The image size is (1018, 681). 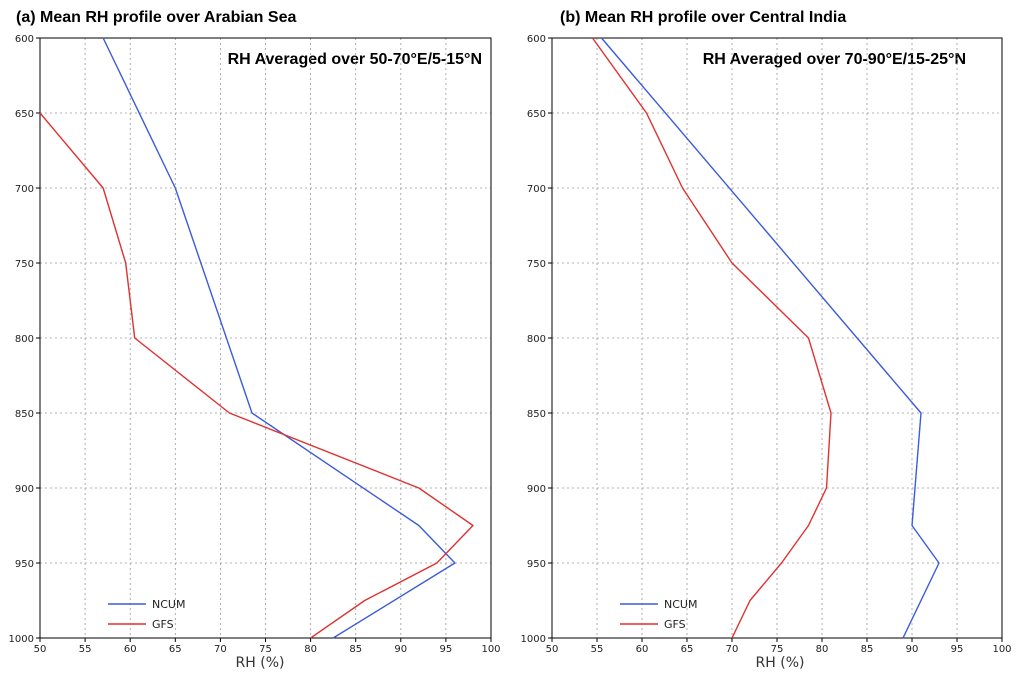 I want to click on panel-a-x-axis-label: RH (%), so click(x=260, y=663).